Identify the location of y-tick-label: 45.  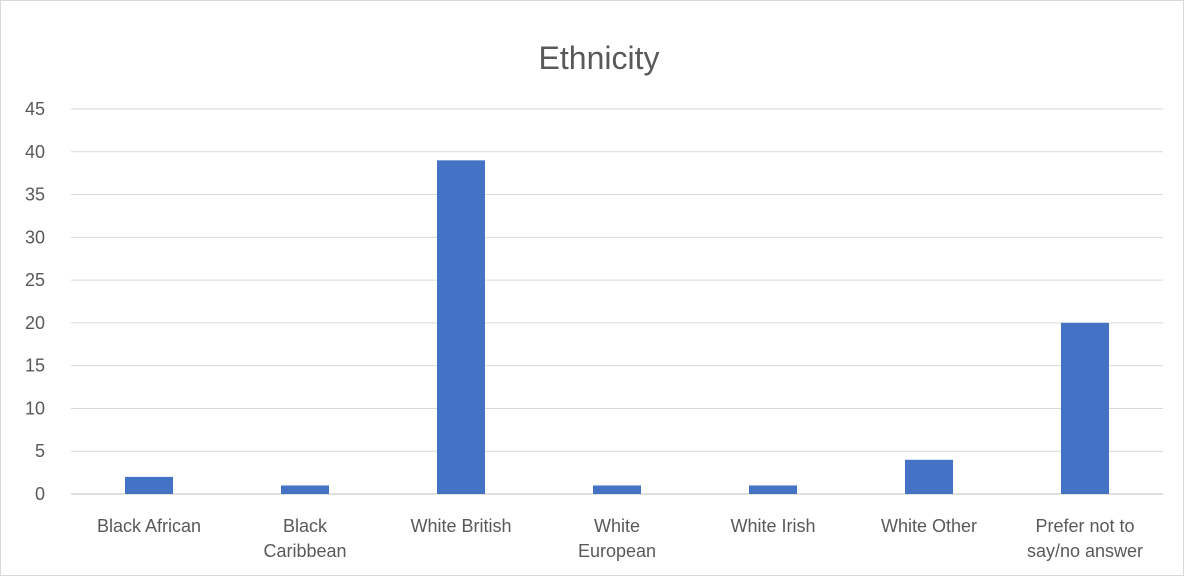
(35, 109).